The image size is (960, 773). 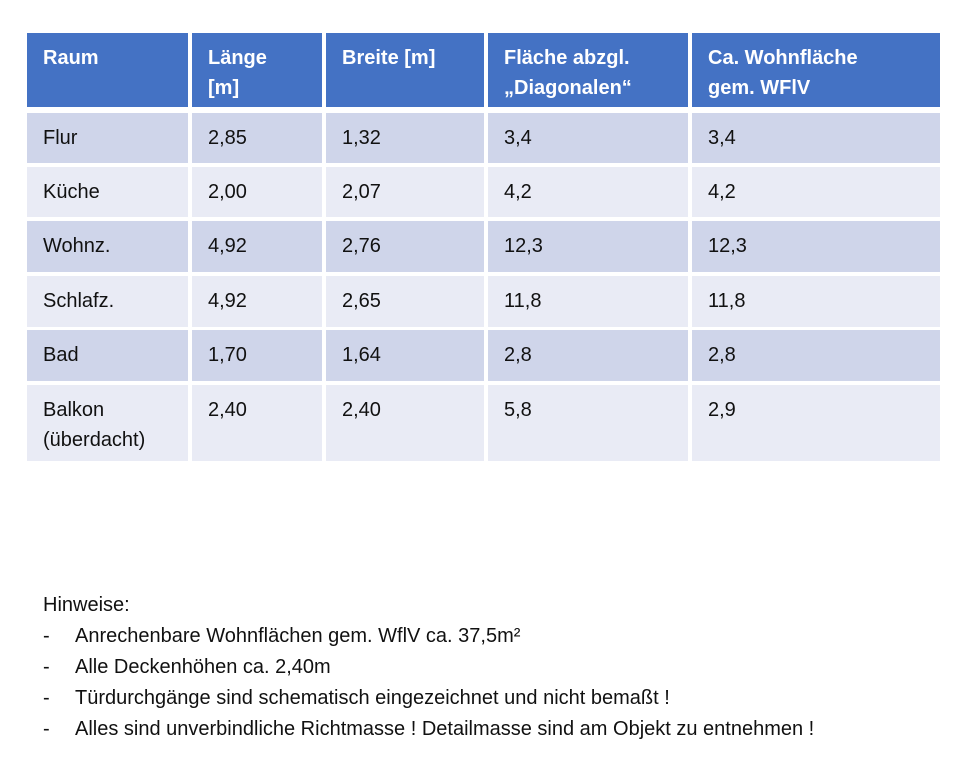 I want to click on table-cell: 2,76, so click(x=405, y=246).